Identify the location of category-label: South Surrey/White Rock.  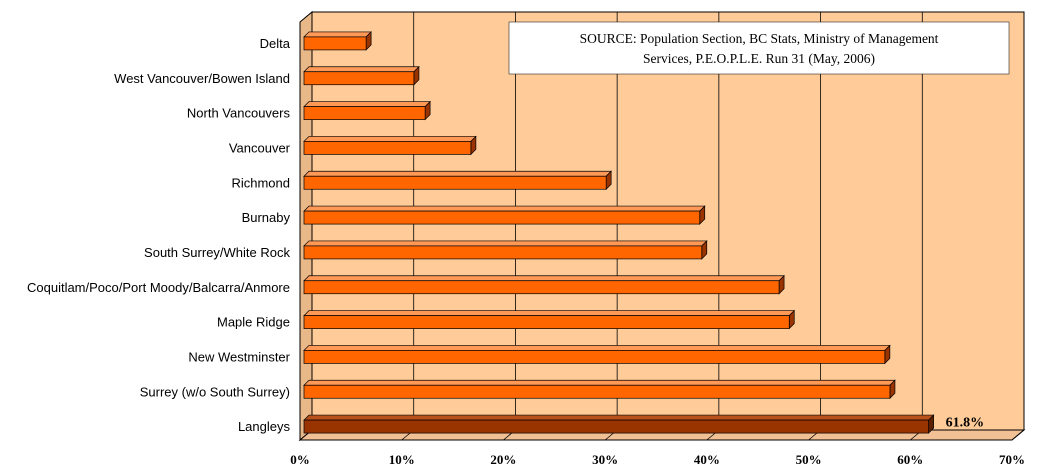
(217, 252).